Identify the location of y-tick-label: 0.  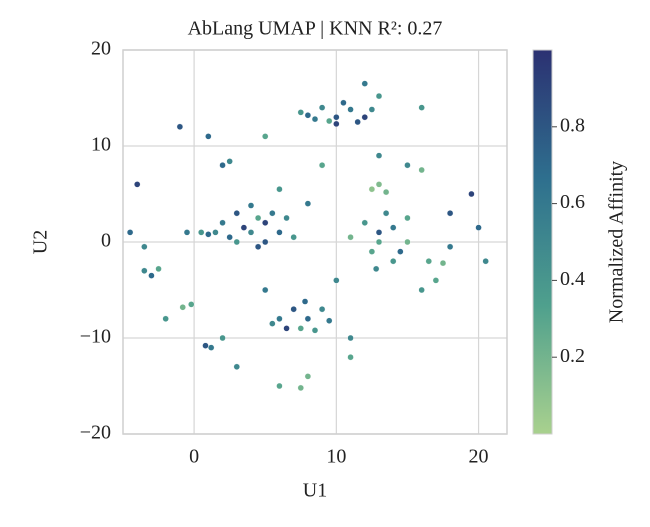
(106, 241).